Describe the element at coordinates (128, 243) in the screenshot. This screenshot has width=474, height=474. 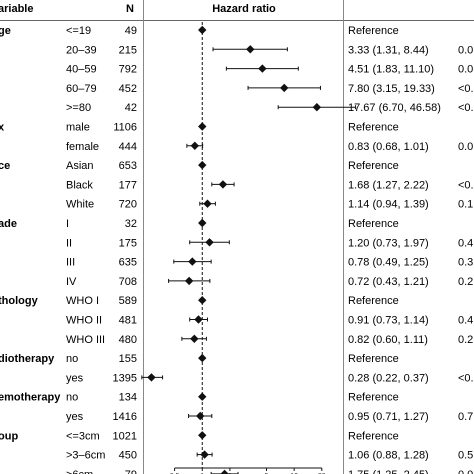
I see `n-value: 175` at that location.